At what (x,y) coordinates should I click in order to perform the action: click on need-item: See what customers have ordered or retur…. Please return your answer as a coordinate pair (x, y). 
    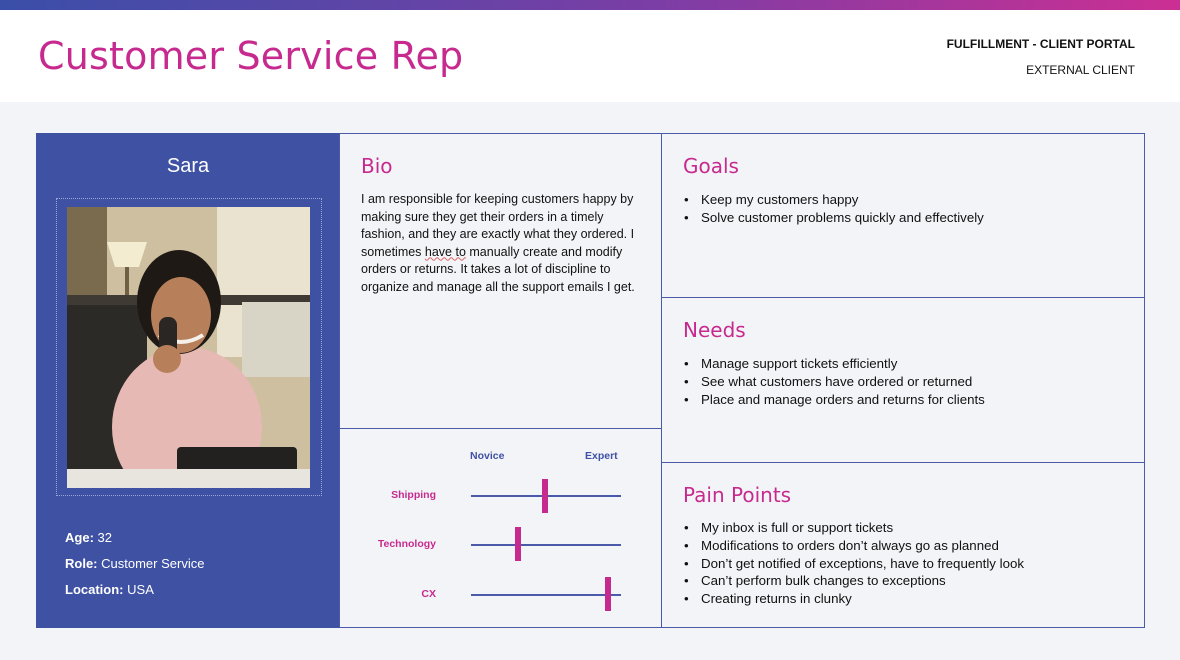
    Looking at the image, I should click on (834, 382).